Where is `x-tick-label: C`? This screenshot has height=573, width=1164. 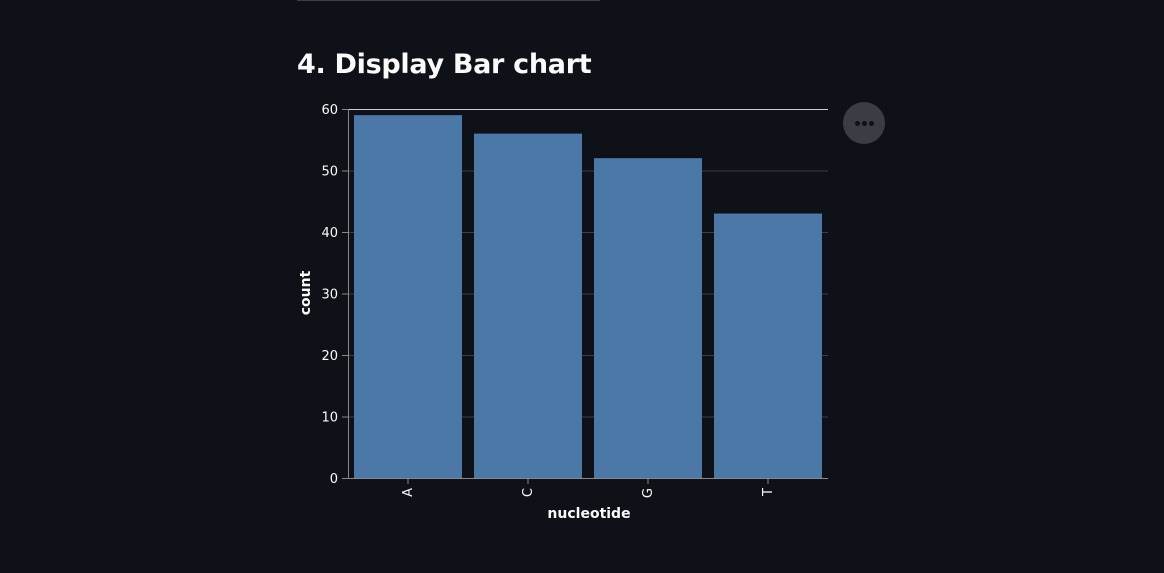 x-tick-label: C is located at coordinates (528, 492).